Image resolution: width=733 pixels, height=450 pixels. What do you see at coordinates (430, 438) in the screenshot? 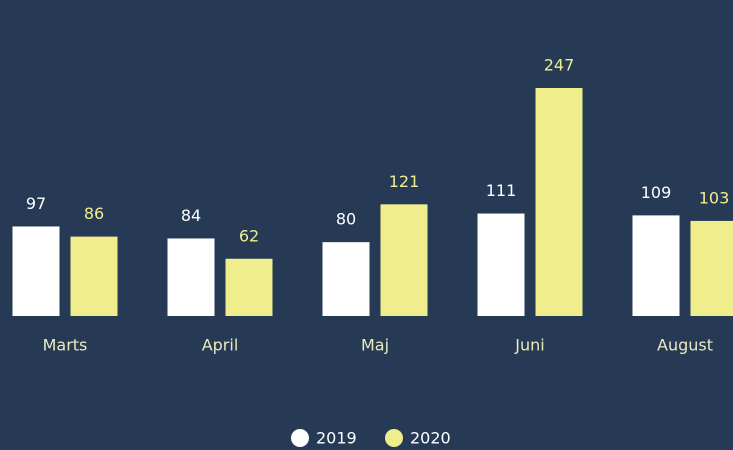
I see `legend-label: 2020` at bounding box center [430, 438].